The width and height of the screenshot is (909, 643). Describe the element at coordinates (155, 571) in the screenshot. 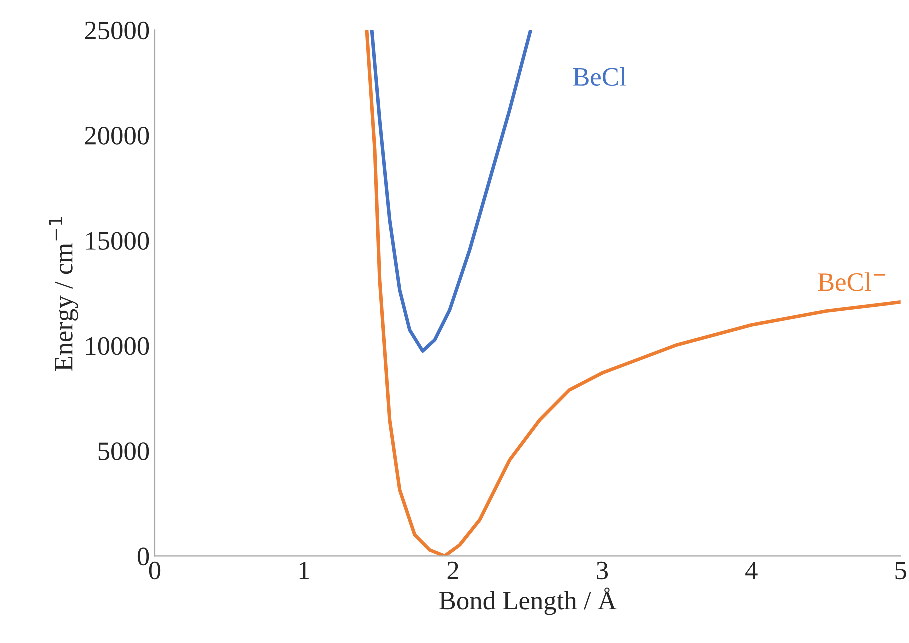

I see `x-tick-label: 0` at that location.